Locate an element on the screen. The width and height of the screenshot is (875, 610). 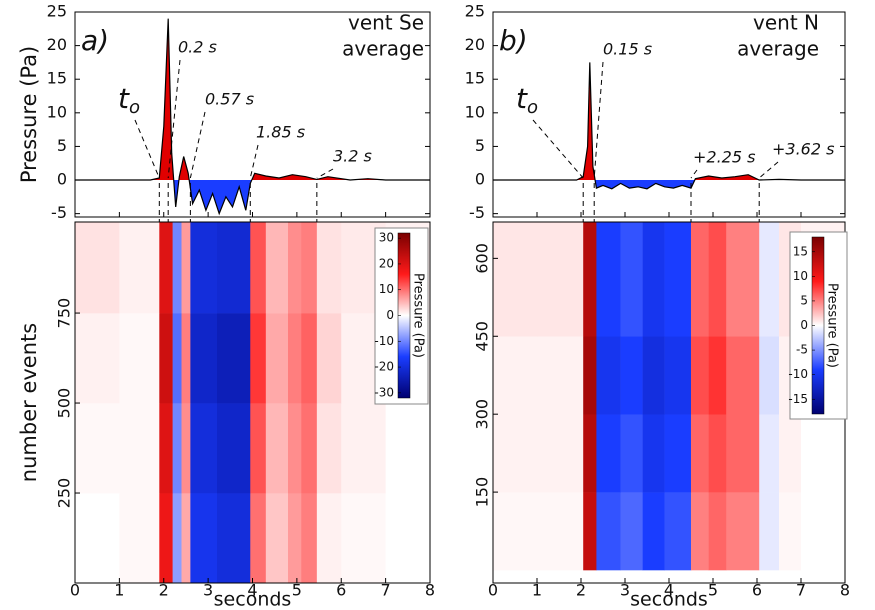
colorbar-tick-label: 20 is located at coordinates (386, 263).